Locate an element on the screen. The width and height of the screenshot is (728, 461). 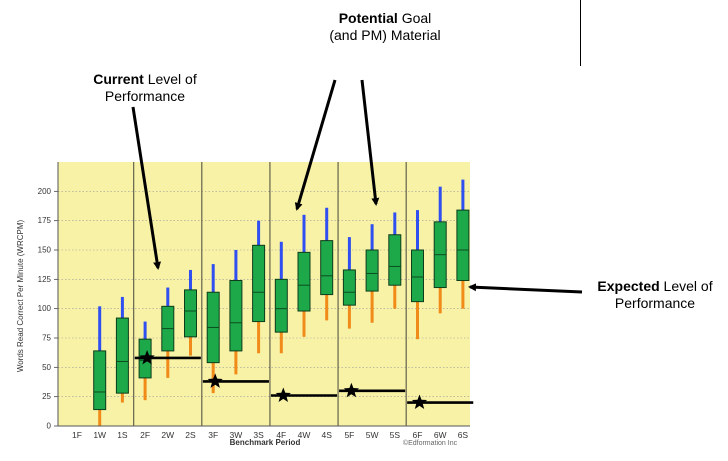
callout-expected-level: Expected Level of Performance is located at coordinates (654, 295).